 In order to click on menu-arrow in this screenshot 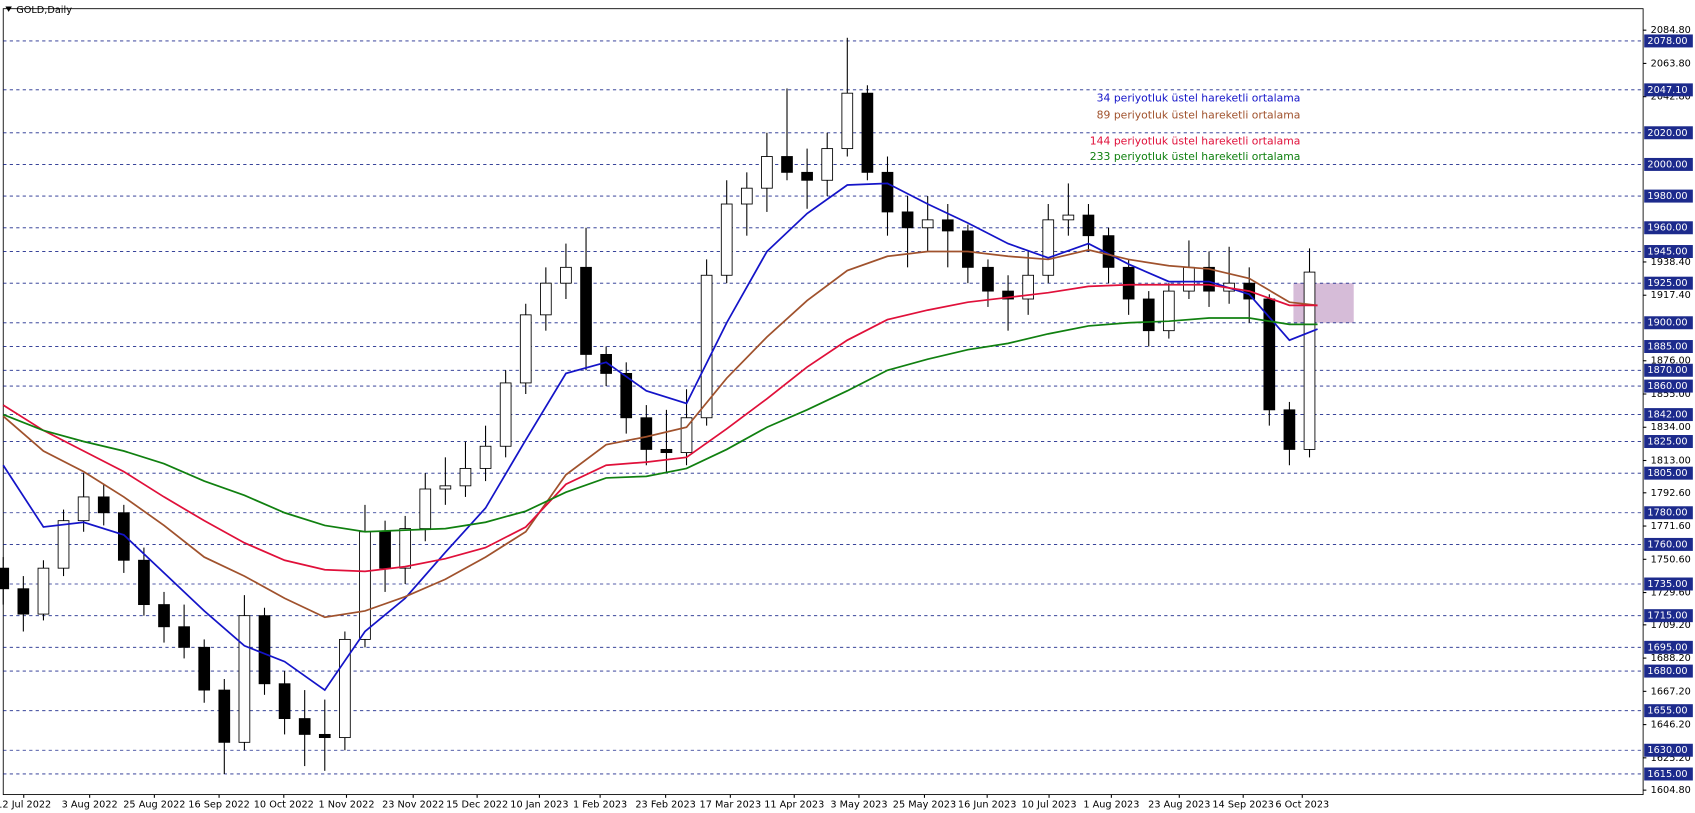, I will do `click(8, 9)`.